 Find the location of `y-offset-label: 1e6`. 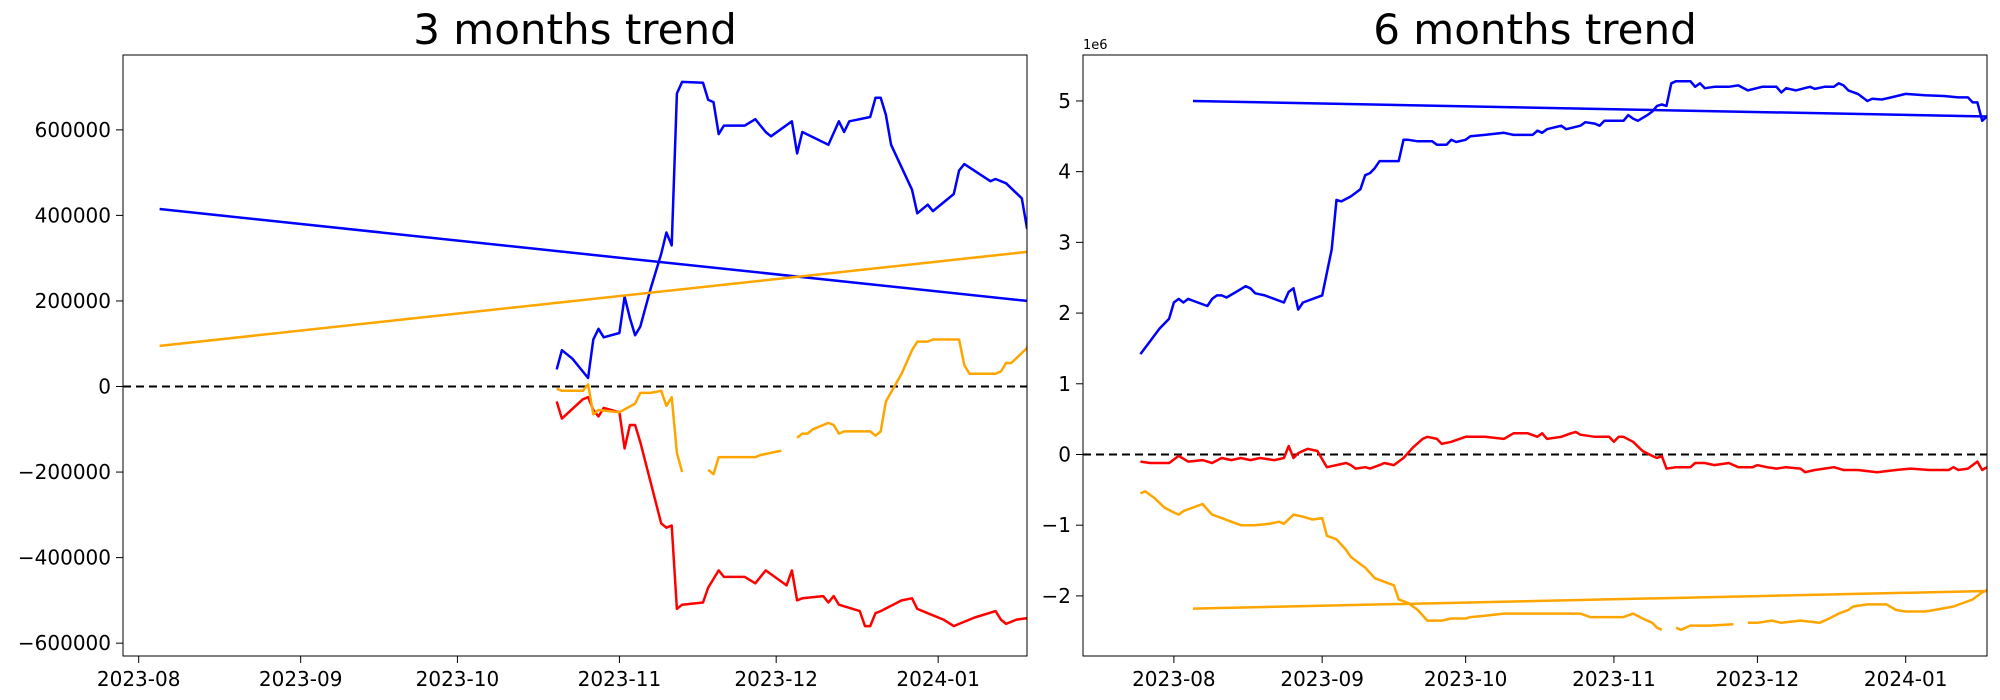

y-offset-label: 1e6 is located at coordinates (1095, 45).